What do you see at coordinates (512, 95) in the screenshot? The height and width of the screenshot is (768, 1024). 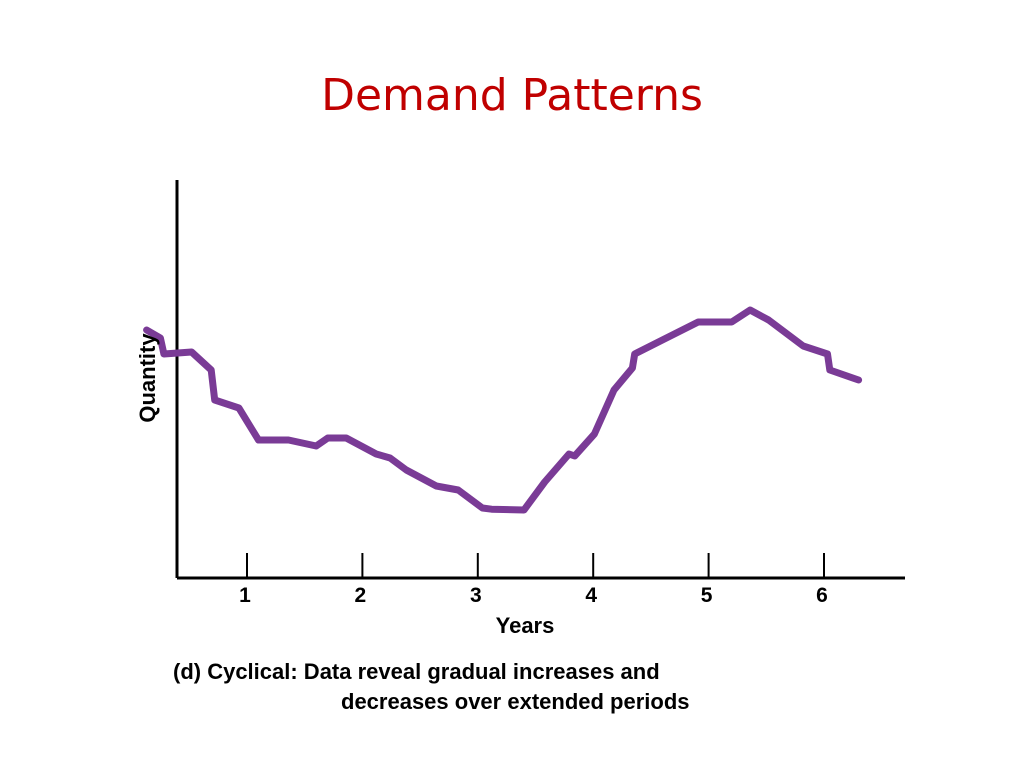 I see `slide-title: Demand Patterns` at bounding box center [512, 95].